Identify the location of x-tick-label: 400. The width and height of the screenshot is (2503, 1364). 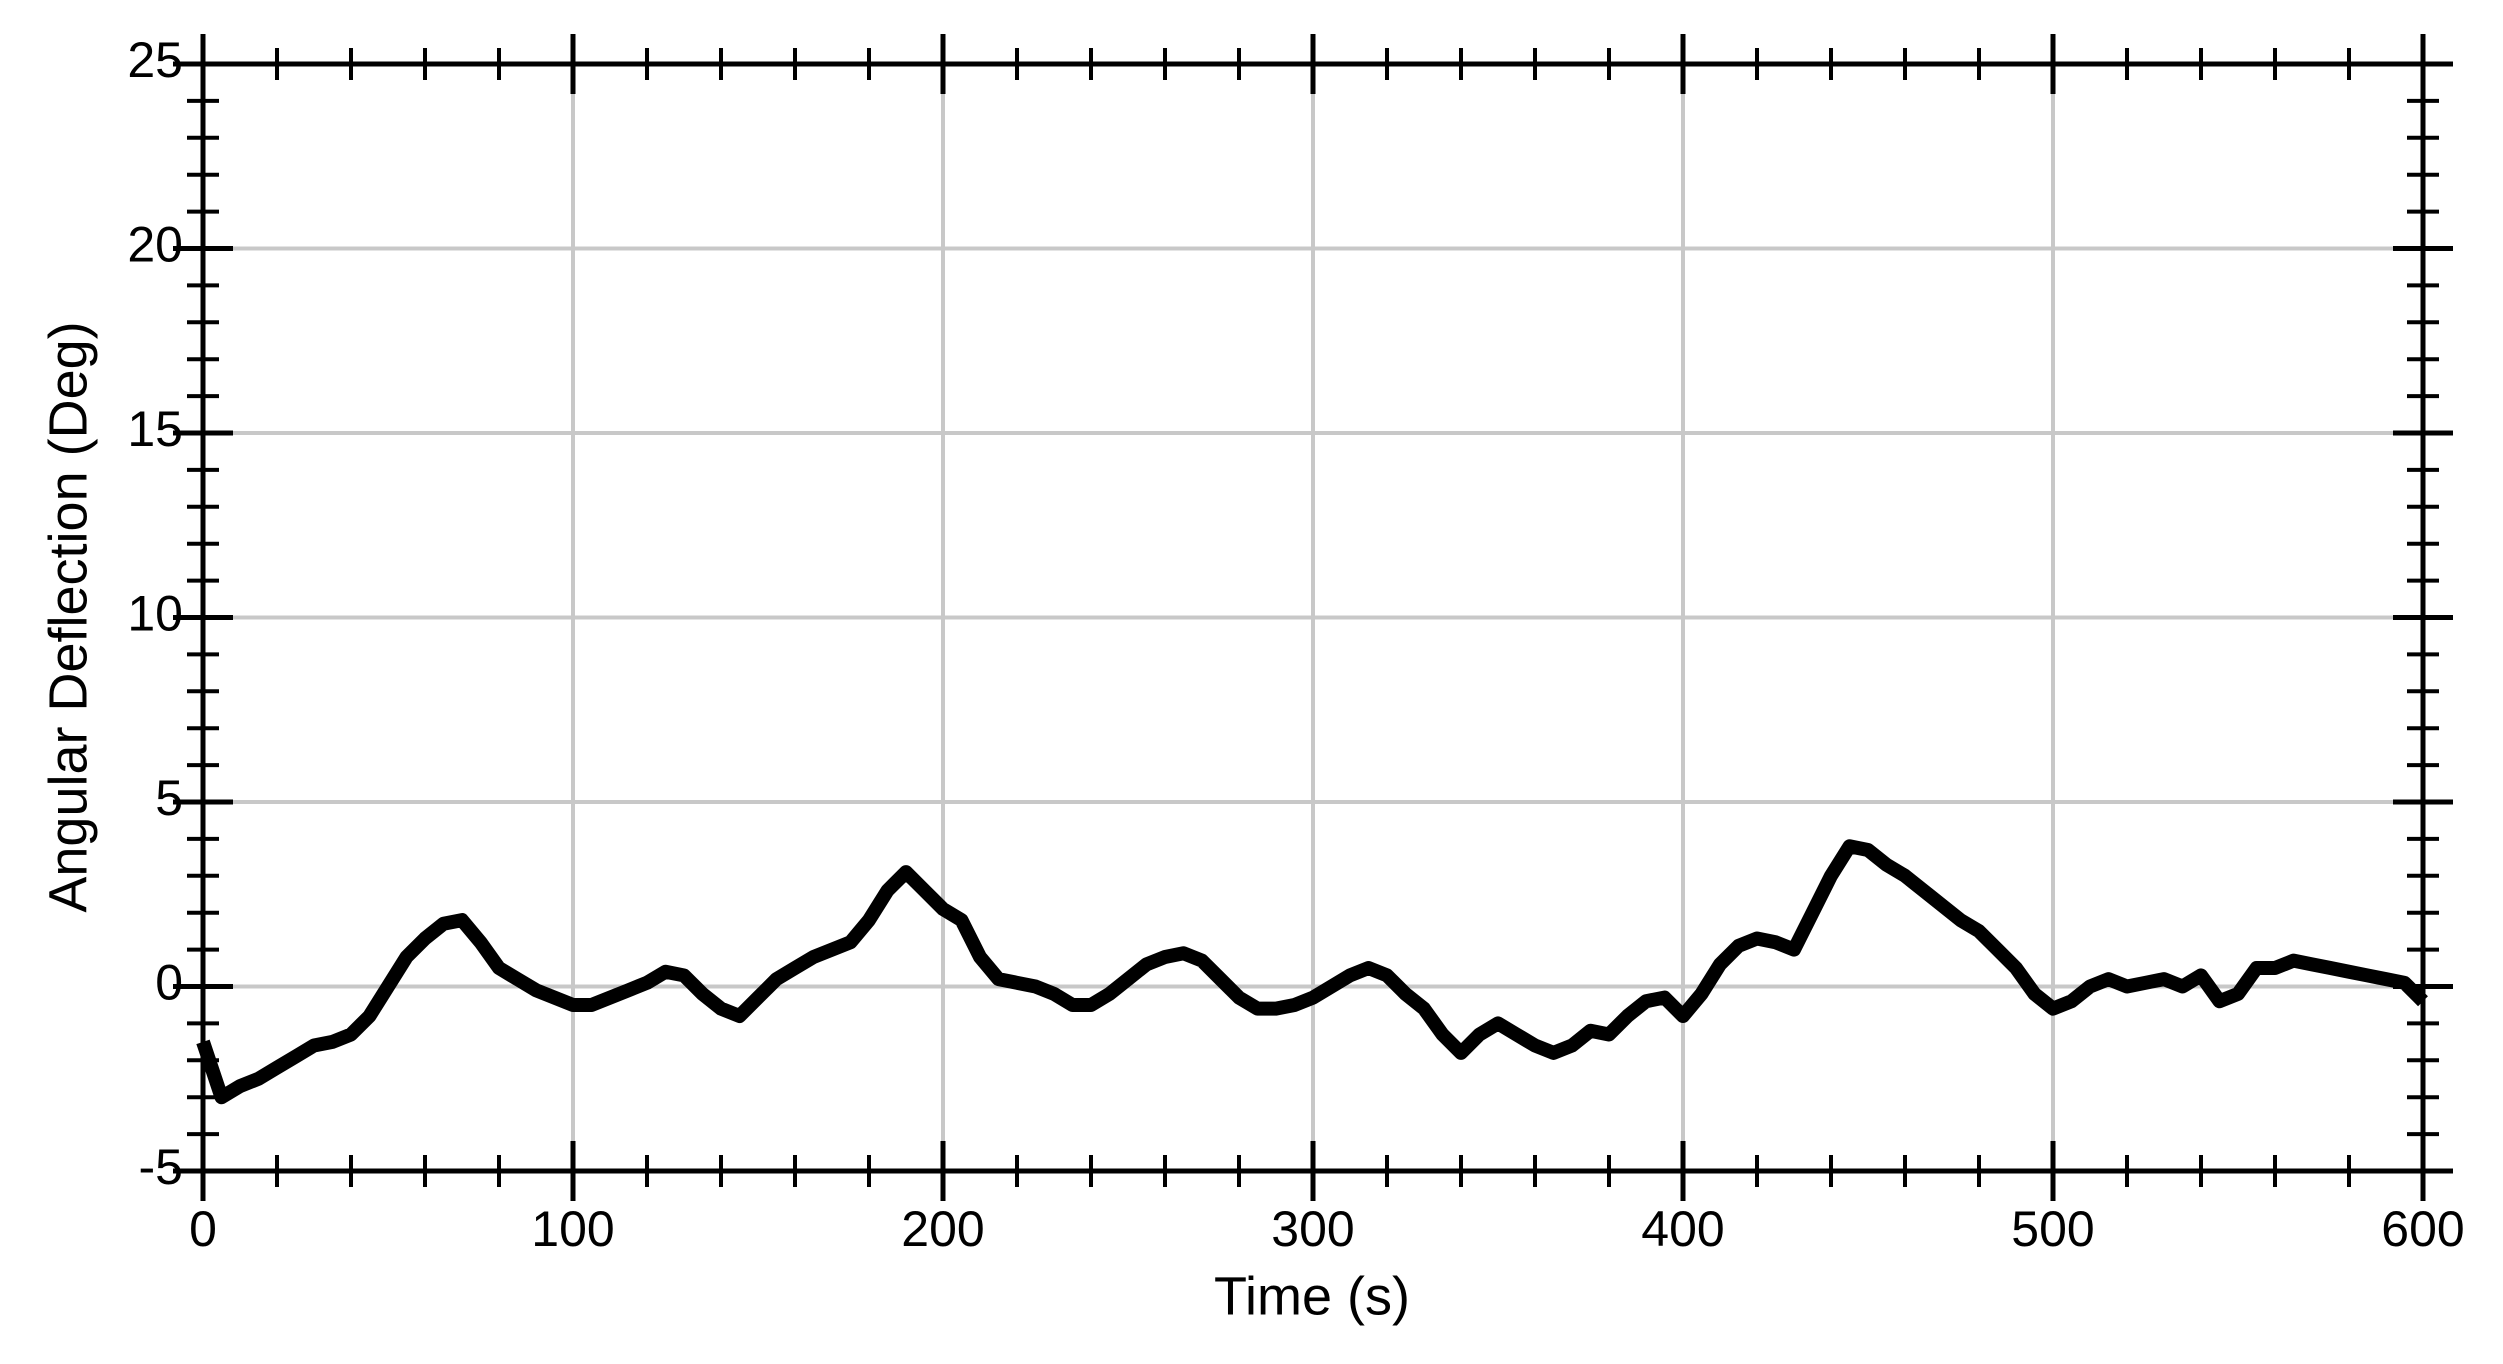
(1682, 1229).